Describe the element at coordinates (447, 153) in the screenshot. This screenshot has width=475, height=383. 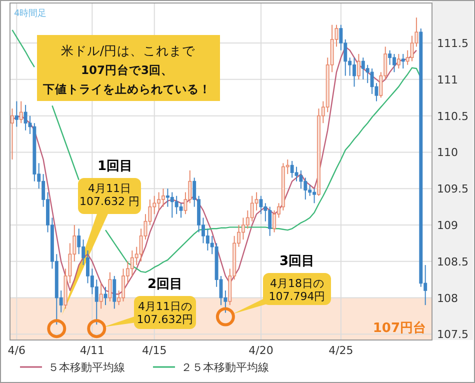
I see `y-tick-label: 110` at that location.